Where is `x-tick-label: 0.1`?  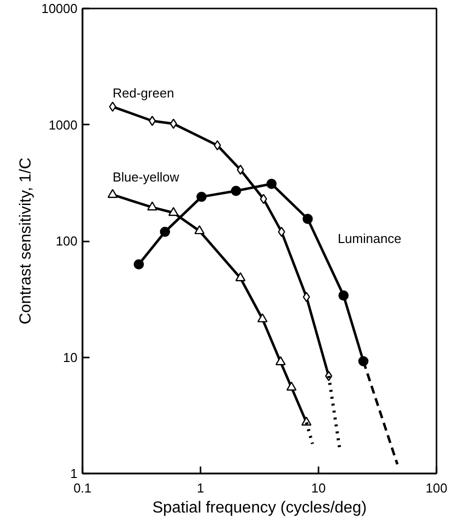 x-tick-label: 0.1 is located at coordinates (82, 488).